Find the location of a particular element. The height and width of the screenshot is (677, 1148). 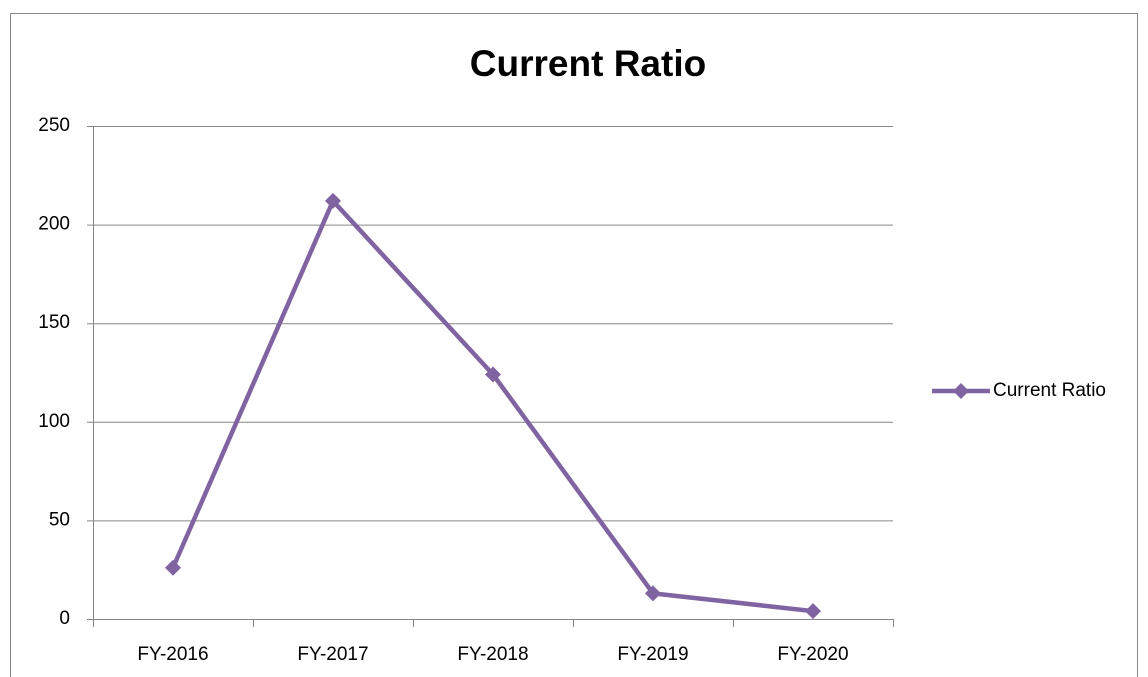

y-tick-label: 50 is located at coordinates (59, 519).